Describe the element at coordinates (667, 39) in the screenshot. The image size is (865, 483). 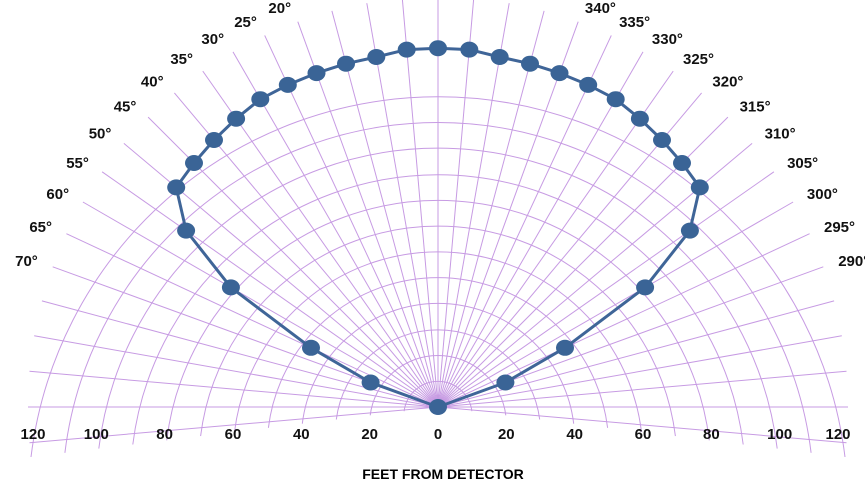
I see `angle-label: 330°` at that location.